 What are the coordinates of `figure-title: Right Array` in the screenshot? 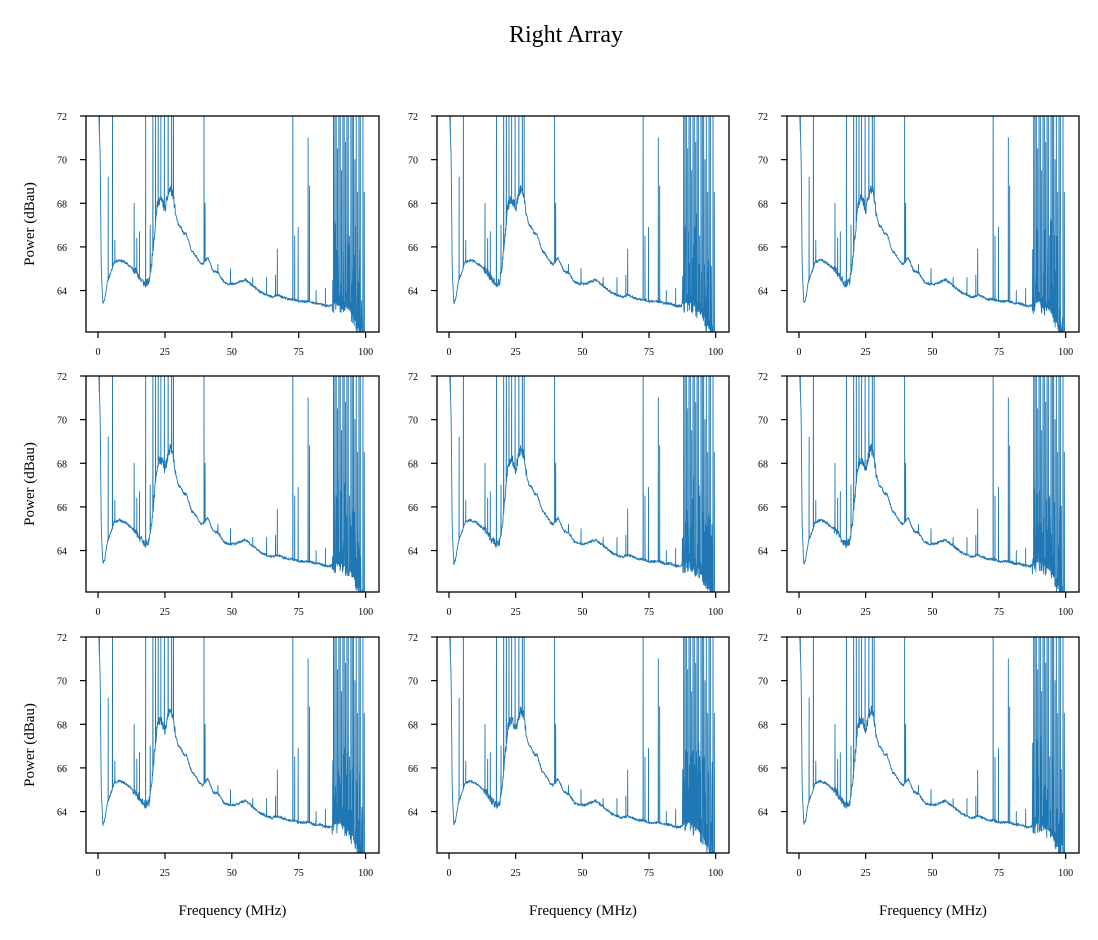 It's located at (566, 35).